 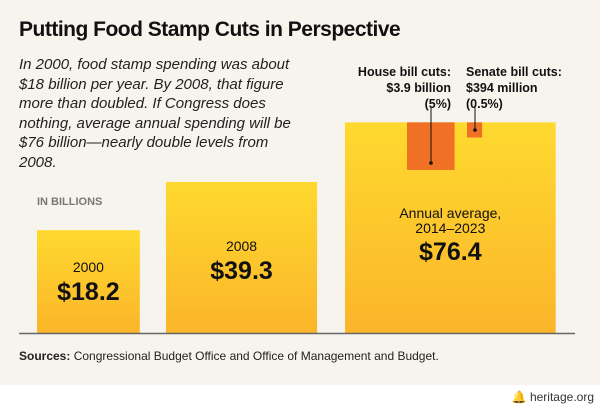 I want to click on category-label-2008: 2008, so click(x=241, y=246).